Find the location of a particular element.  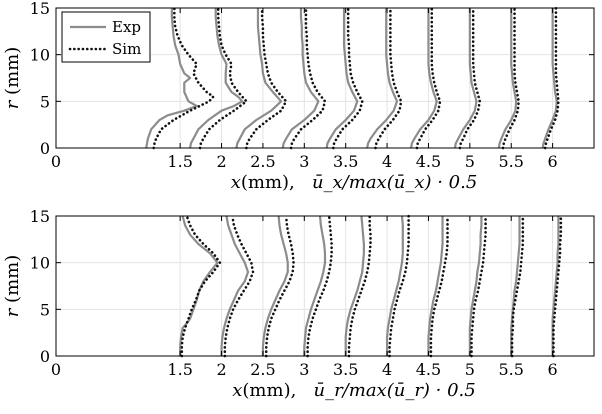

x-axis-label: x(mm), ū_x/max(ū_x) · 0.5 is located at coordinates (354, 182).